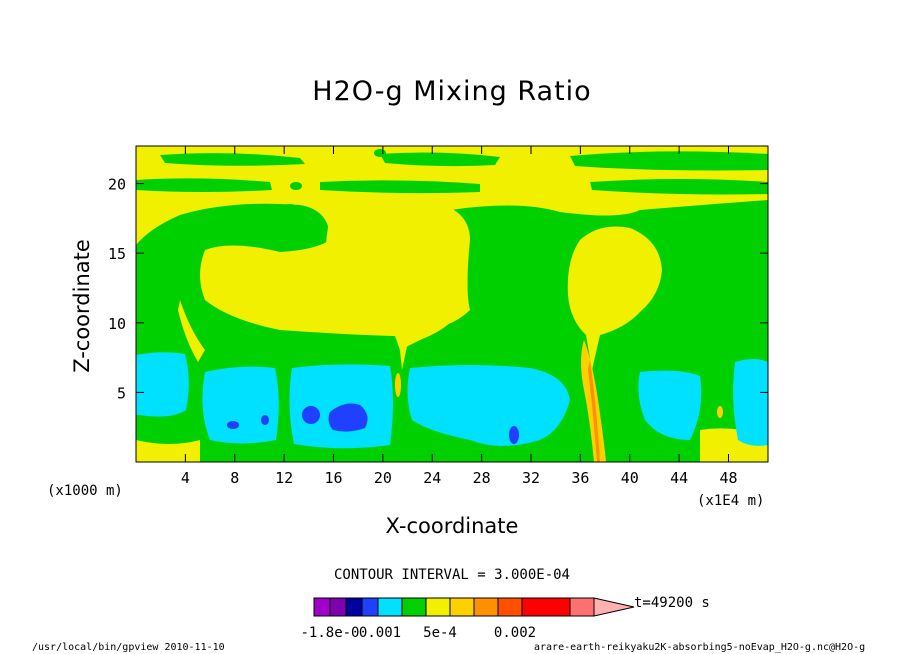 Image resolution: width=904 pixels, height=654 pixels. What do you see at coordinates (614, 607) in the screenshot?
I see `colorbar-arrow` at bounding box center [614, 607].